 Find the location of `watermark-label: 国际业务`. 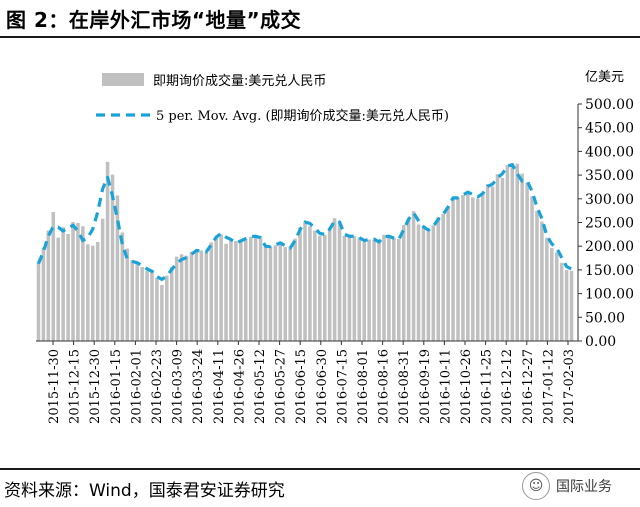

watermark-label: 国际业务 is located at coordinates (584, 487).